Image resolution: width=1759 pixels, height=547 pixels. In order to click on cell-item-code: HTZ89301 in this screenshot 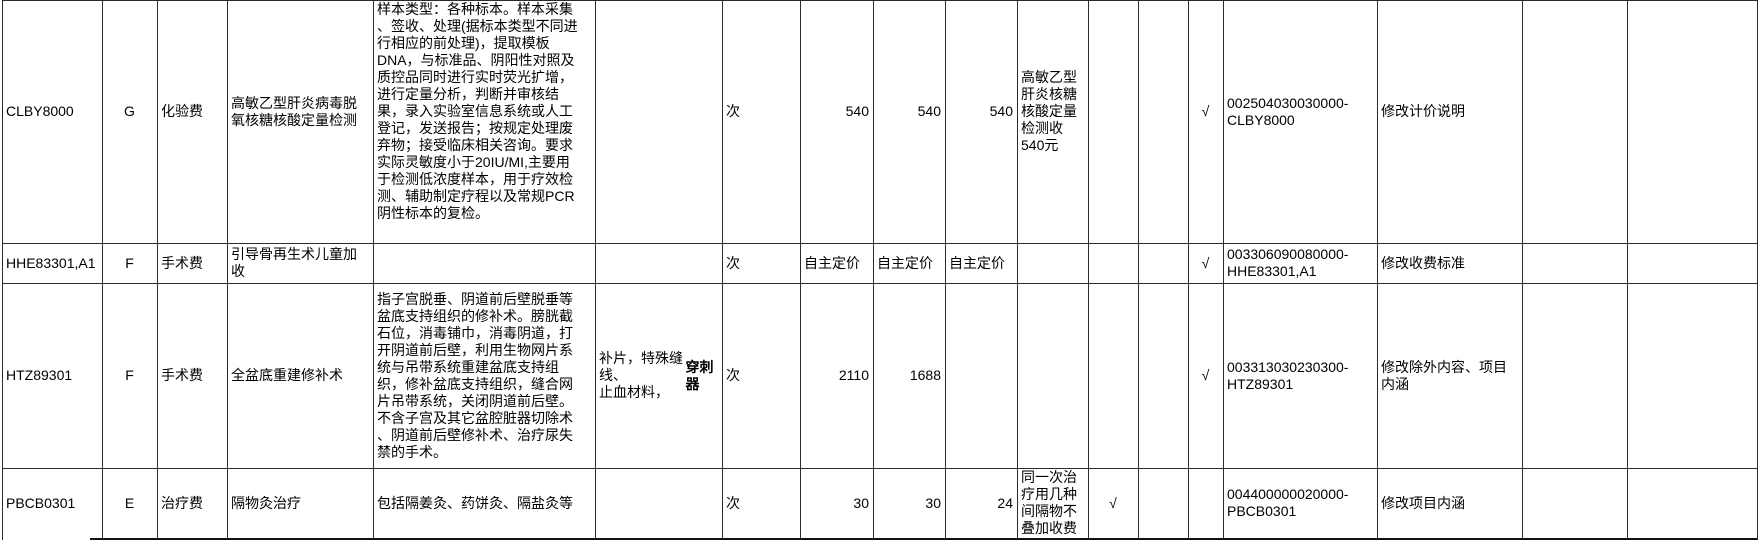, I will do `click(39, 375)`.